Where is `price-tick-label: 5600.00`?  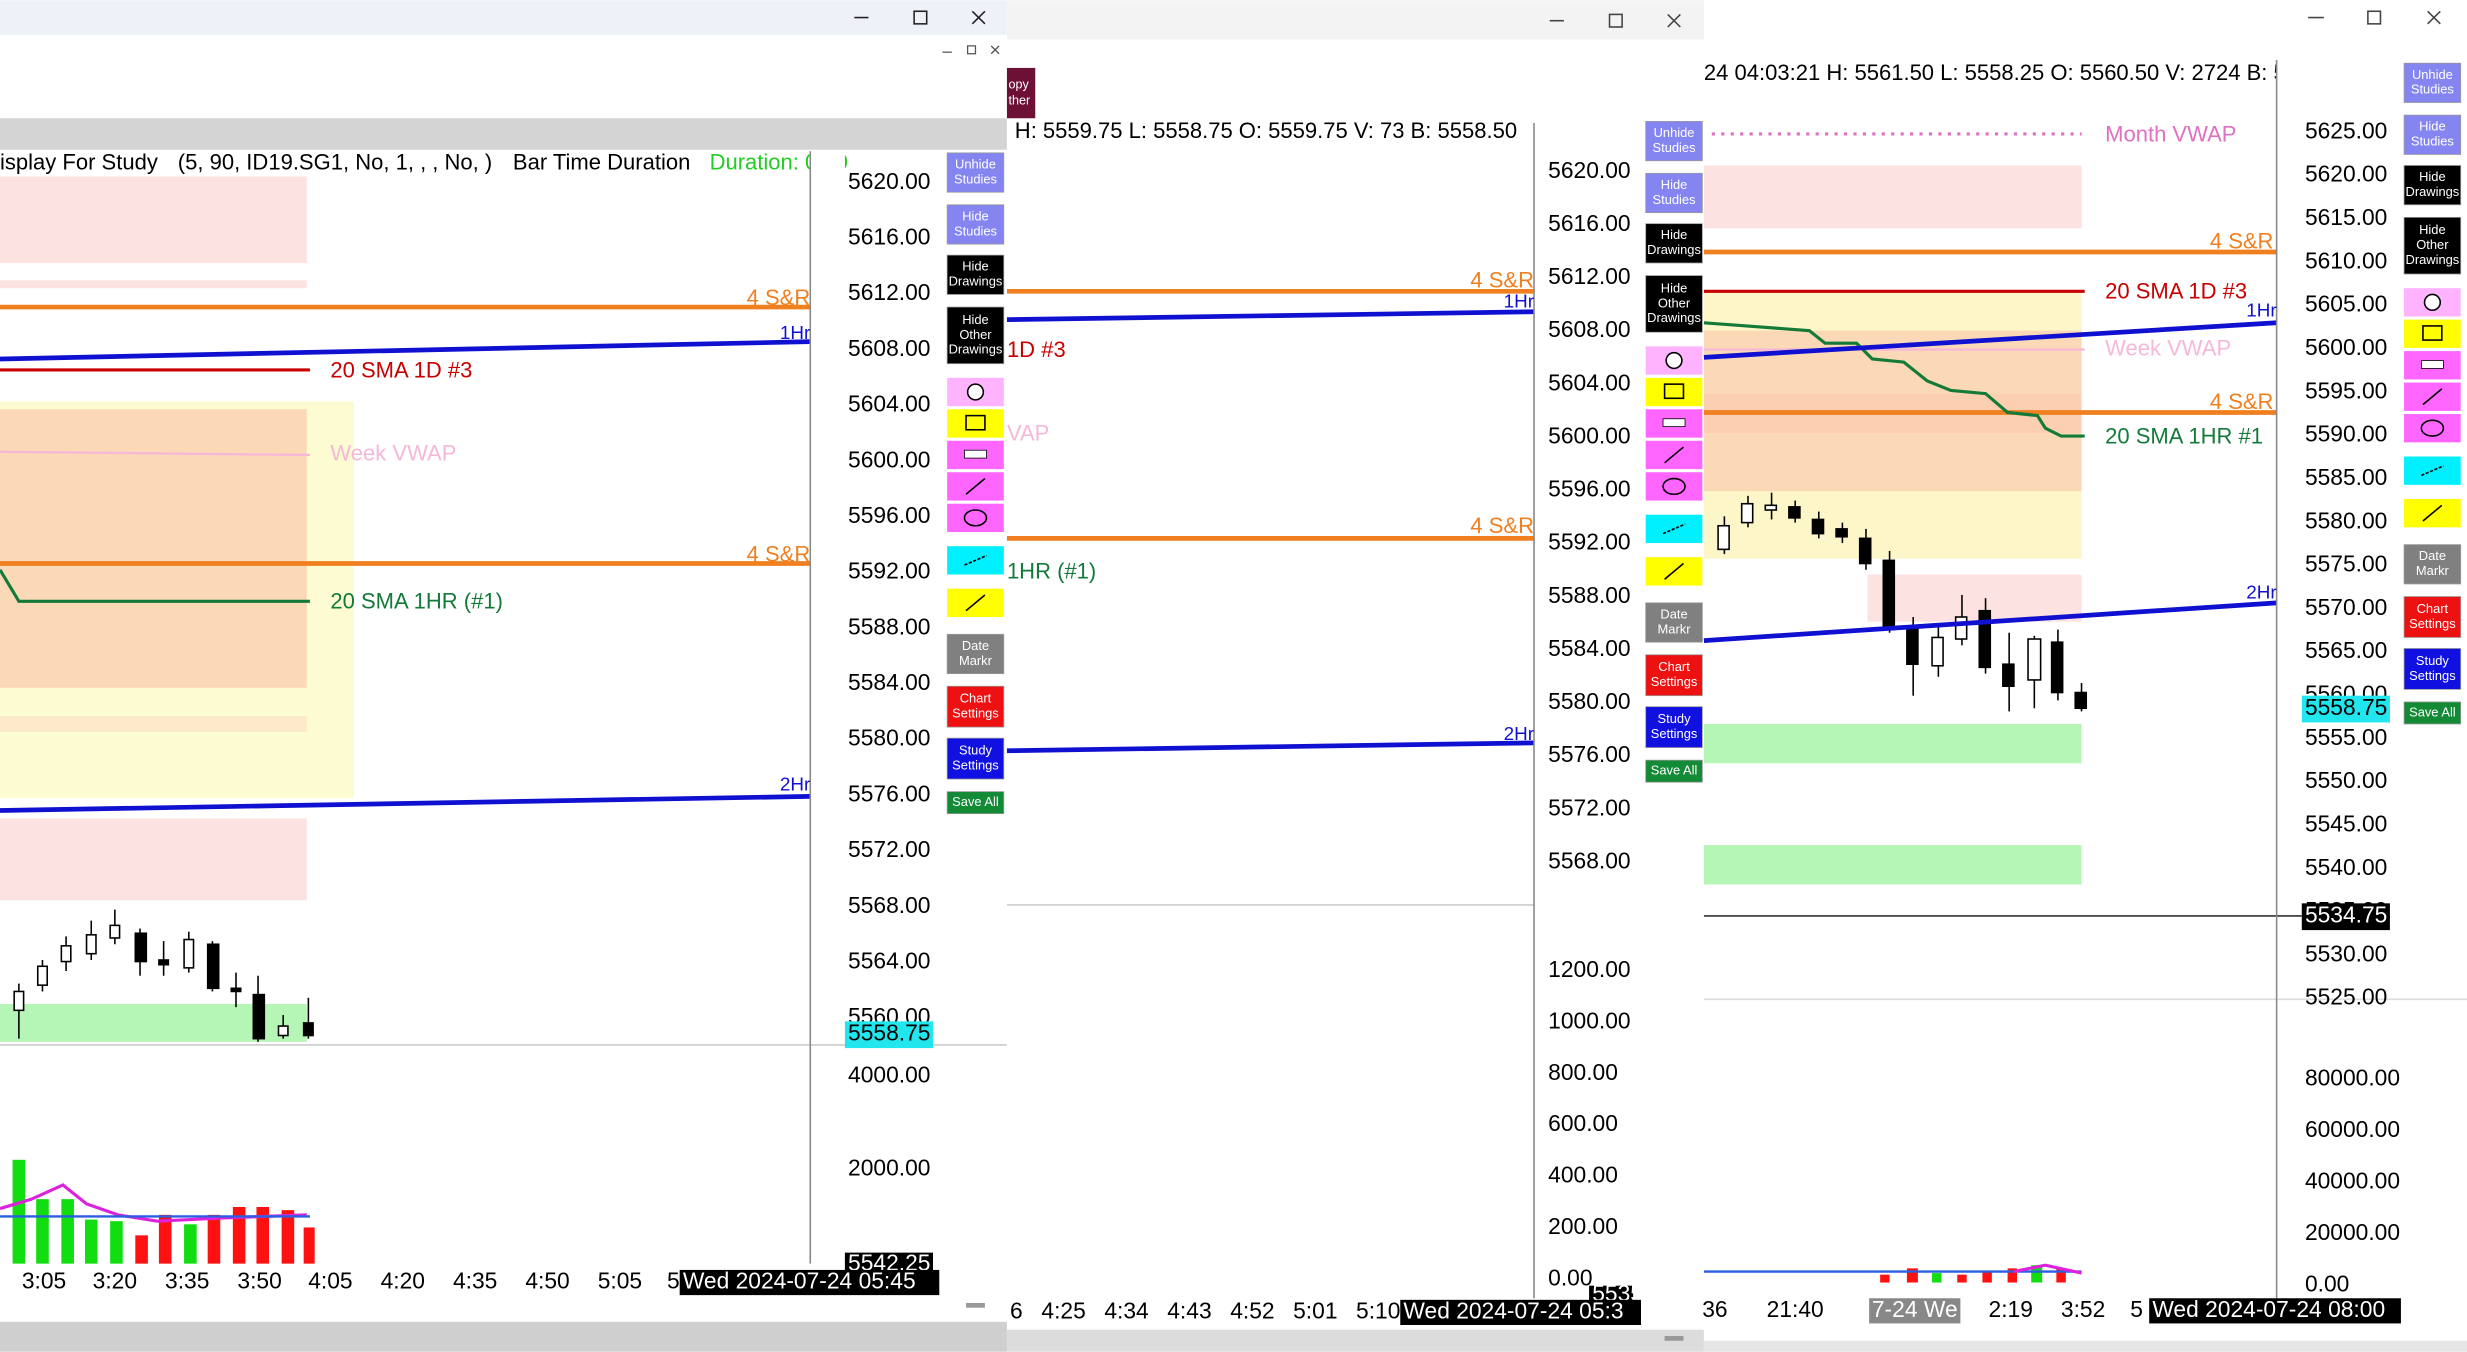 price-tick-label: 5600.00 is located at coordinates (1589, 435).